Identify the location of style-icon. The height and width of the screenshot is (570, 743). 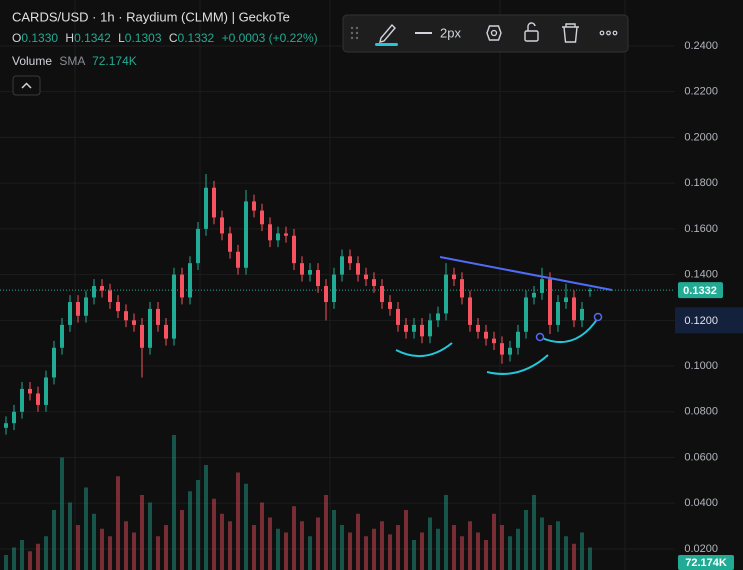
(494, 33).